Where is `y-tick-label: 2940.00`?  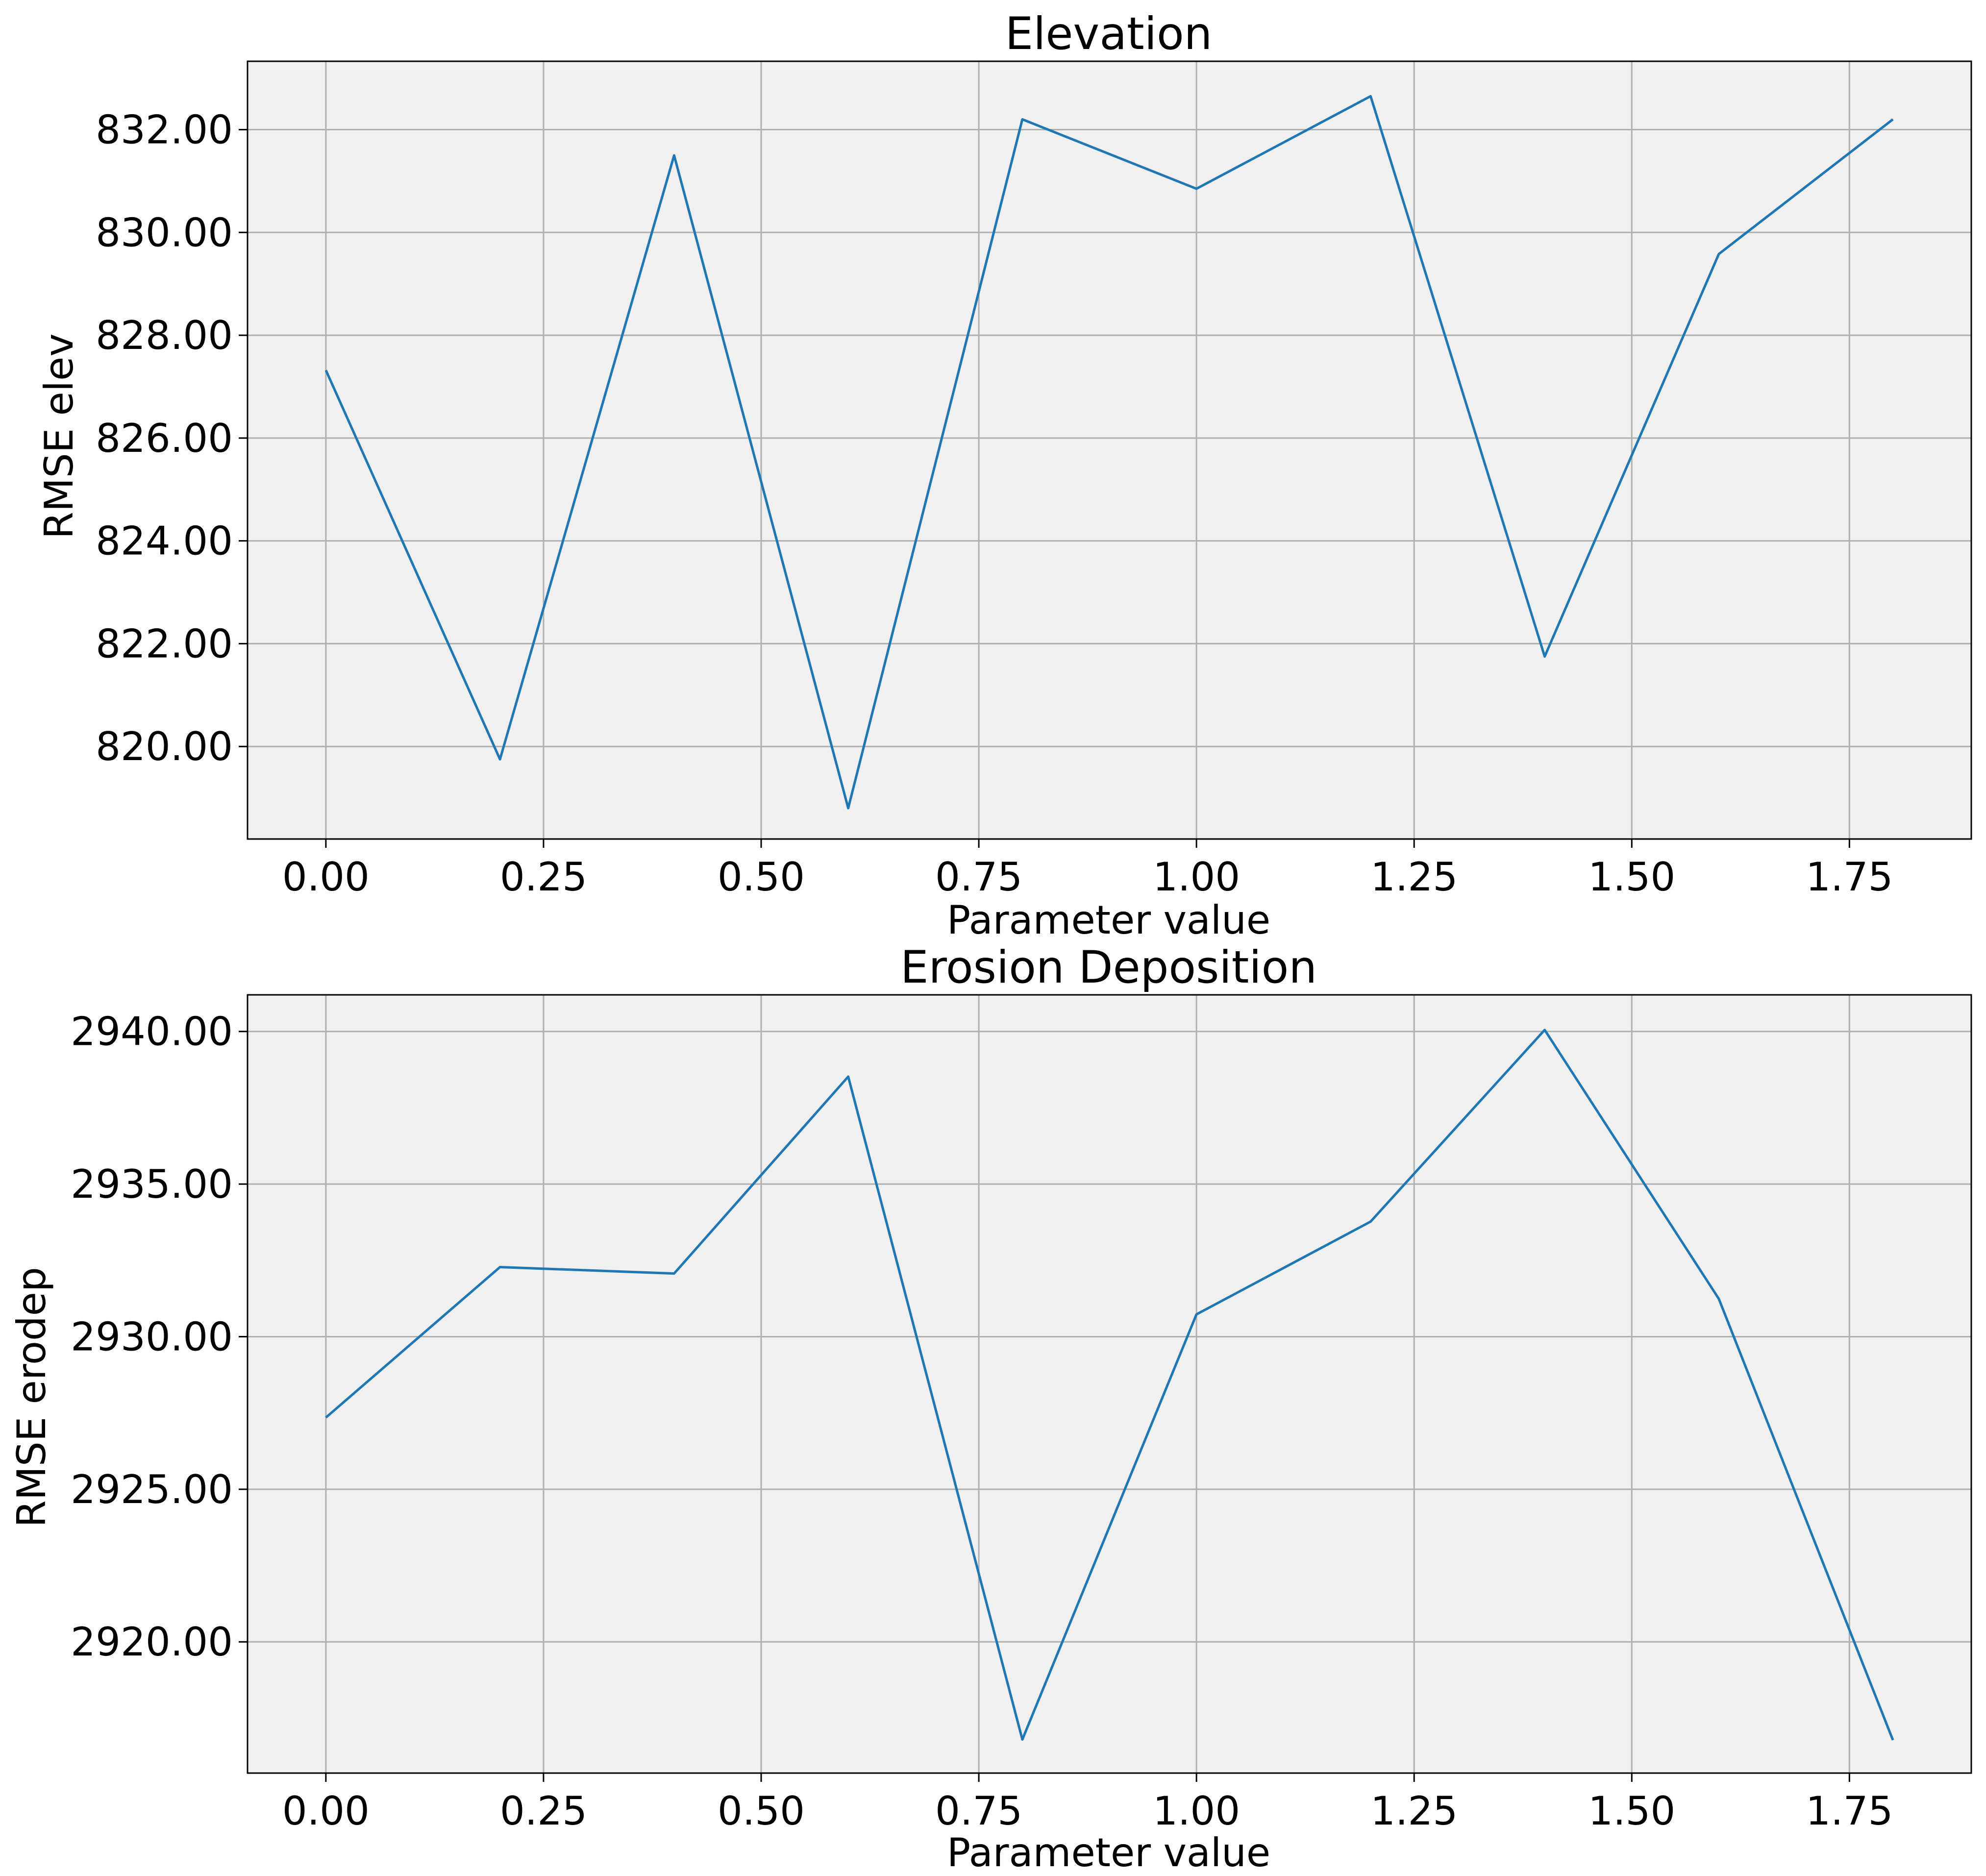 y-tick-label: 2940.00 is located at coordinates (152, 1032).